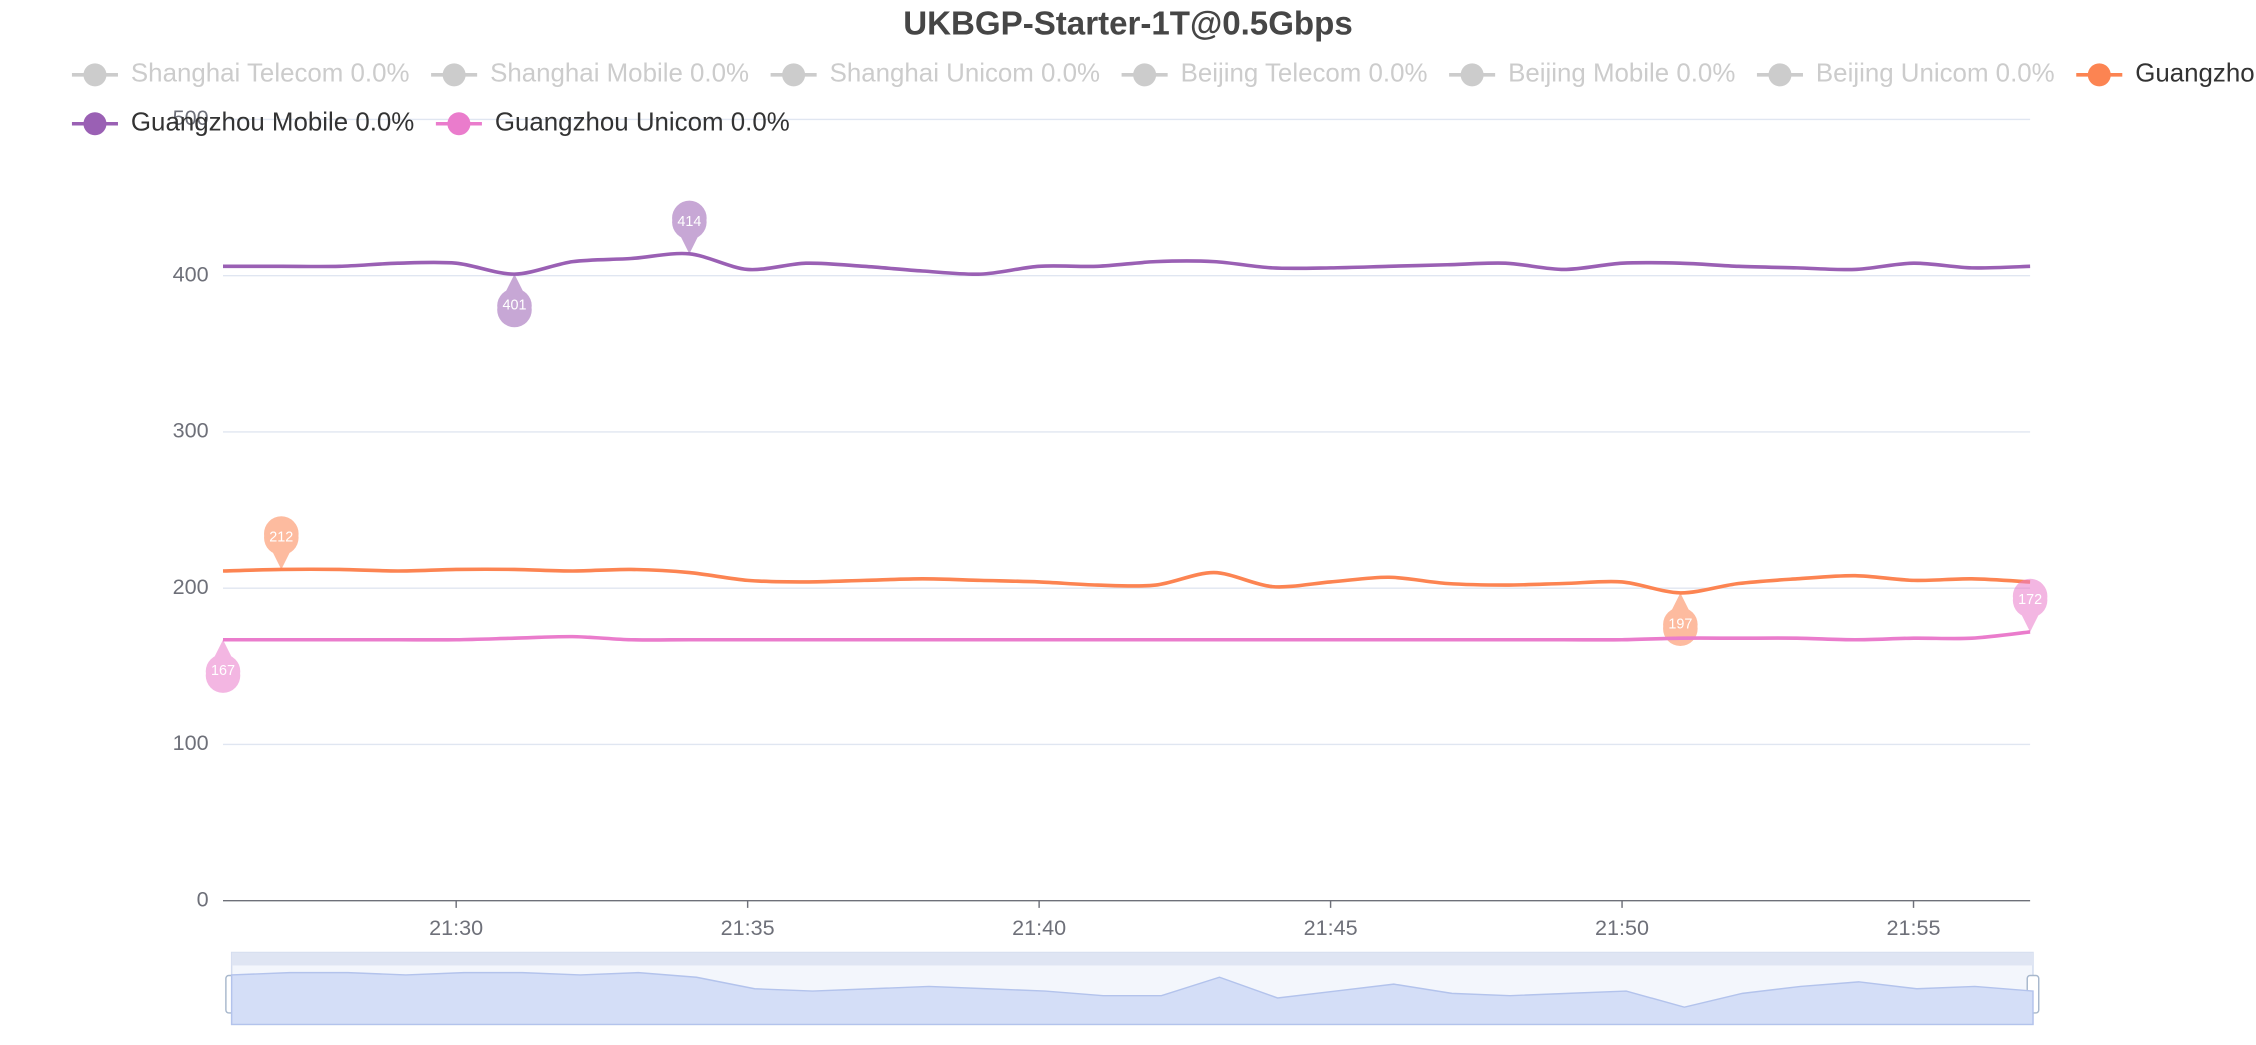  I want to click on legend-item: Guangzhou Unicom 0.0%, so click(612, 123).